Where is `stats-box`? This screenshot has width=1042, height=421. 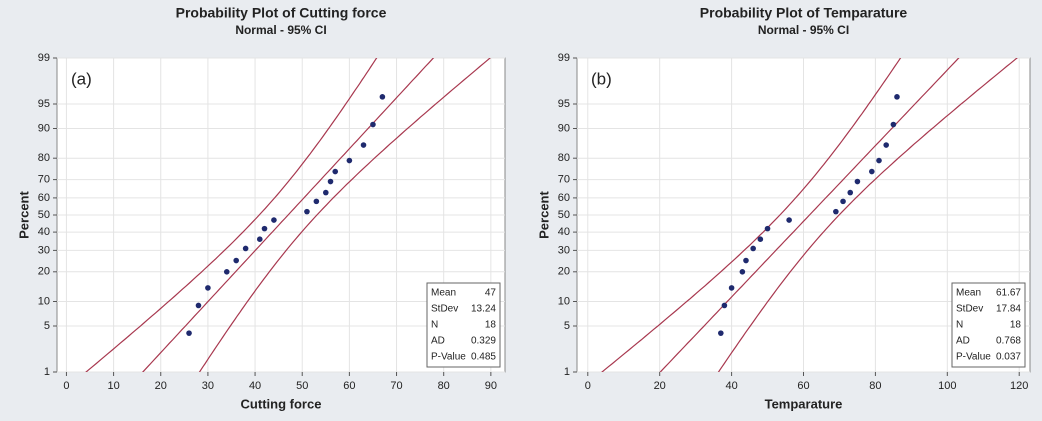 stats-box is located at coordinates (988, 325).